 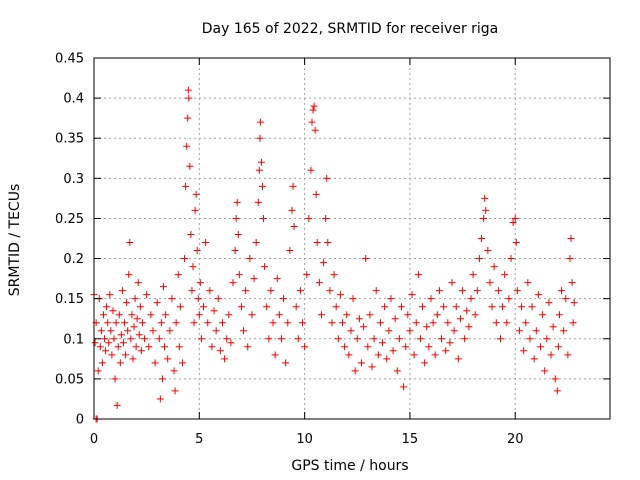 What do you see at coordinates (73, 99) in the screenshot?
I see `y-tick-label: 0.4` at bounding box center [73, 99].